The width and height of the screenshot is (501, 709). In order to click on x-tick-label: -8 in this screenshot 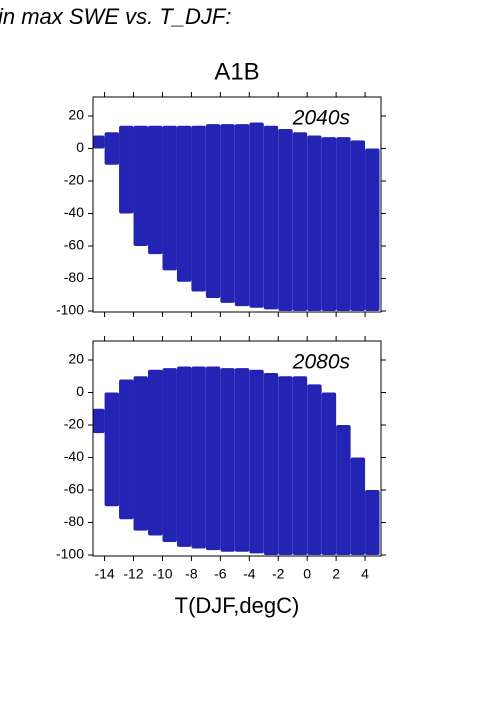, I will do `click(191, 574)`.